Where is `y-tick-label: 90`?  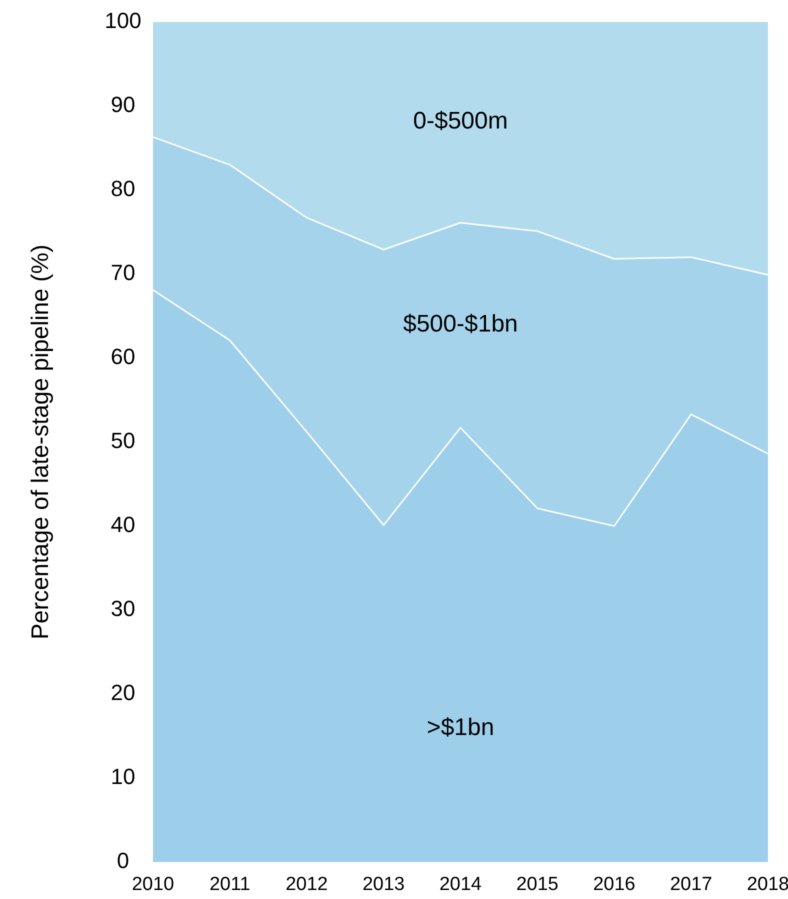 y-tick-label: 90 is located at coordinates (123, 104).